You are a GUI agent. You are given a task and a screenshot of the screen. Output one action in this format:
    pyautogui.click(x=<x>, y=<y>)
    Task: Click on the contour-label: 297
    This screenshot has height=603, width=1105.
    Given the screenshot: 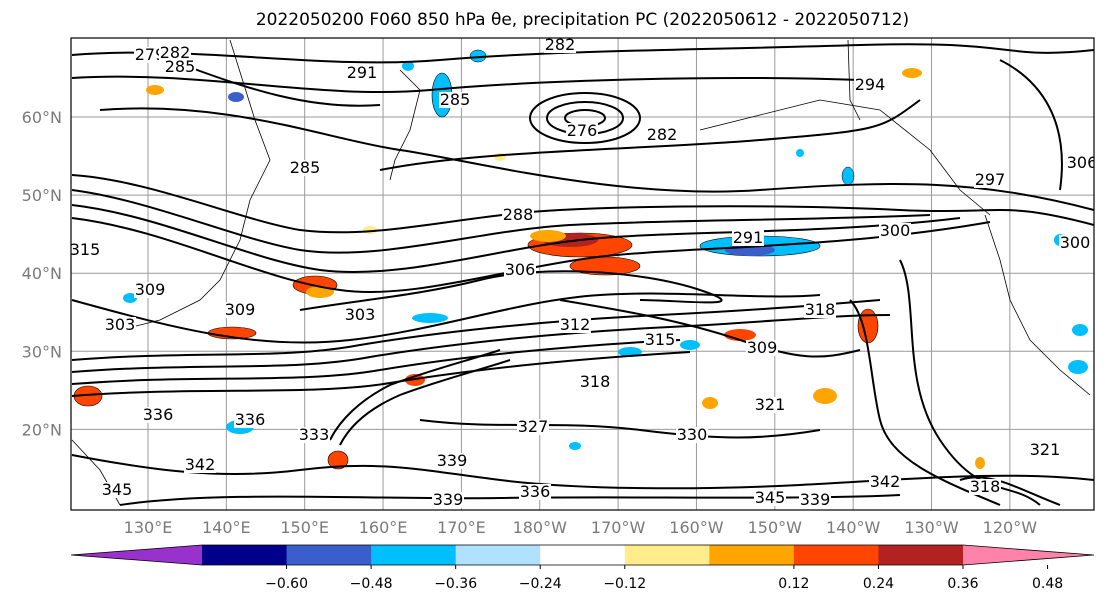 What is the action you would take?
    pyautogui.click(x=990, y=179)
    